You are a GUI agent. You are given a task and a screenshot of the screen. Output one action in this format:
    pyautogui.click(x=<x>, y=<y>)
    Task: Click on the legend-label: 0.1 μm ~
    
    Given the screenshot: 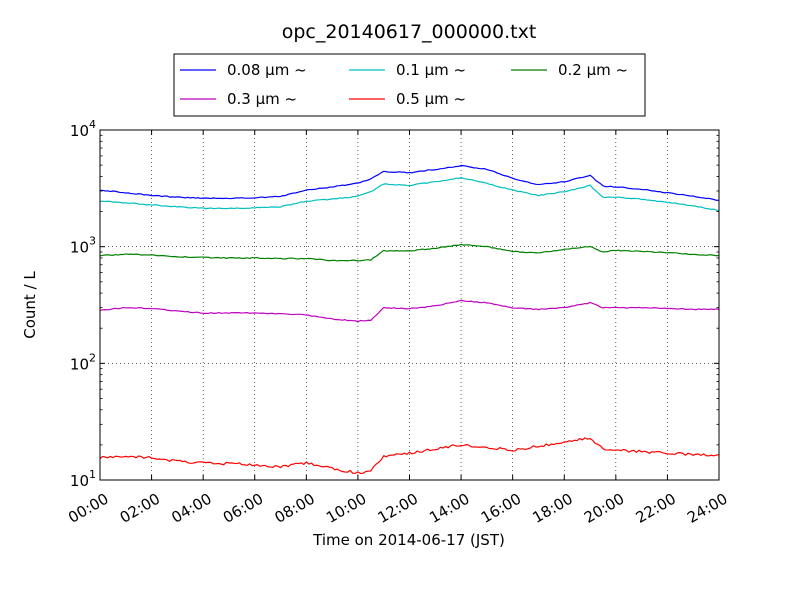 What is the action you would take?
    pyautogui.click(x=431, y=70)
    